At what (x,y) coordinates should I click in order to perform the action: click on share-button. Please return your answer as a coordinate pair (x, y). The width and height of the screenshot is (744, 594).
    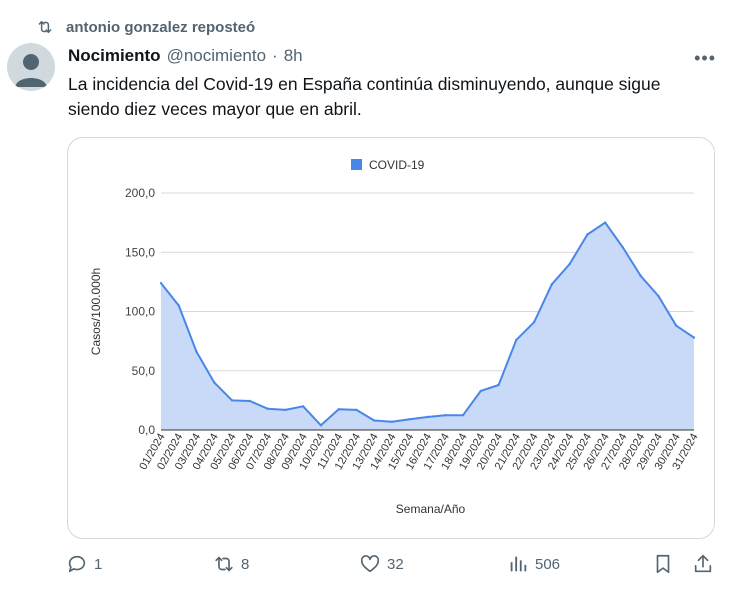
    Looking at the image, I should click on (703, 564).